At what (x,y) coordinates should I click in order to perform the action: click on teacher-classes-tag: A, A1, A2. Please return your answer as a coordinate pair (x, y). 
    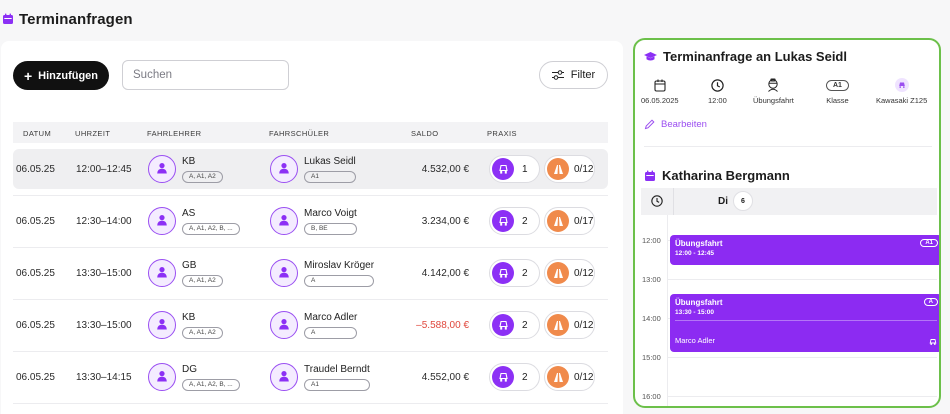
    Looking at the image, I should click on (202, 176).